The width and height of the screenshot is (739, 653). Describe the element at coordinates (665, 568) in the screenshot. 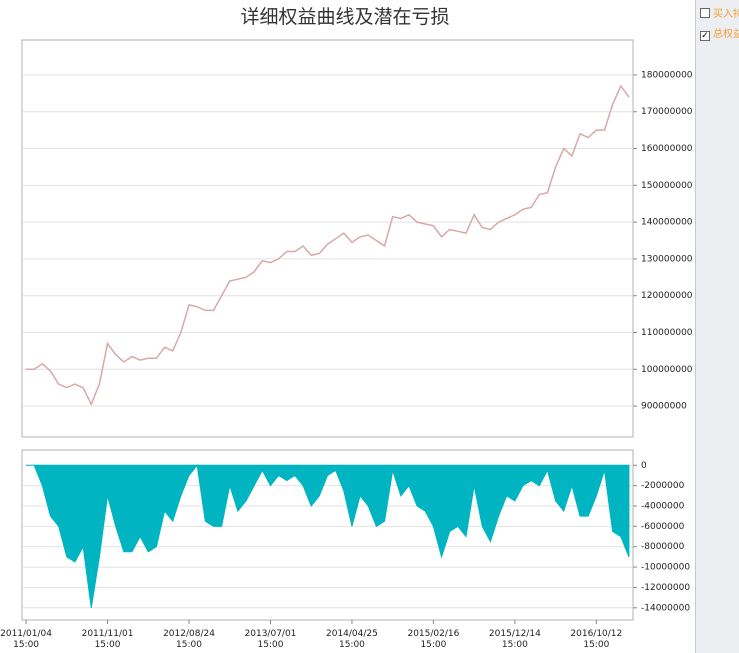

I see `y-tick-label: -10000000` at that location.